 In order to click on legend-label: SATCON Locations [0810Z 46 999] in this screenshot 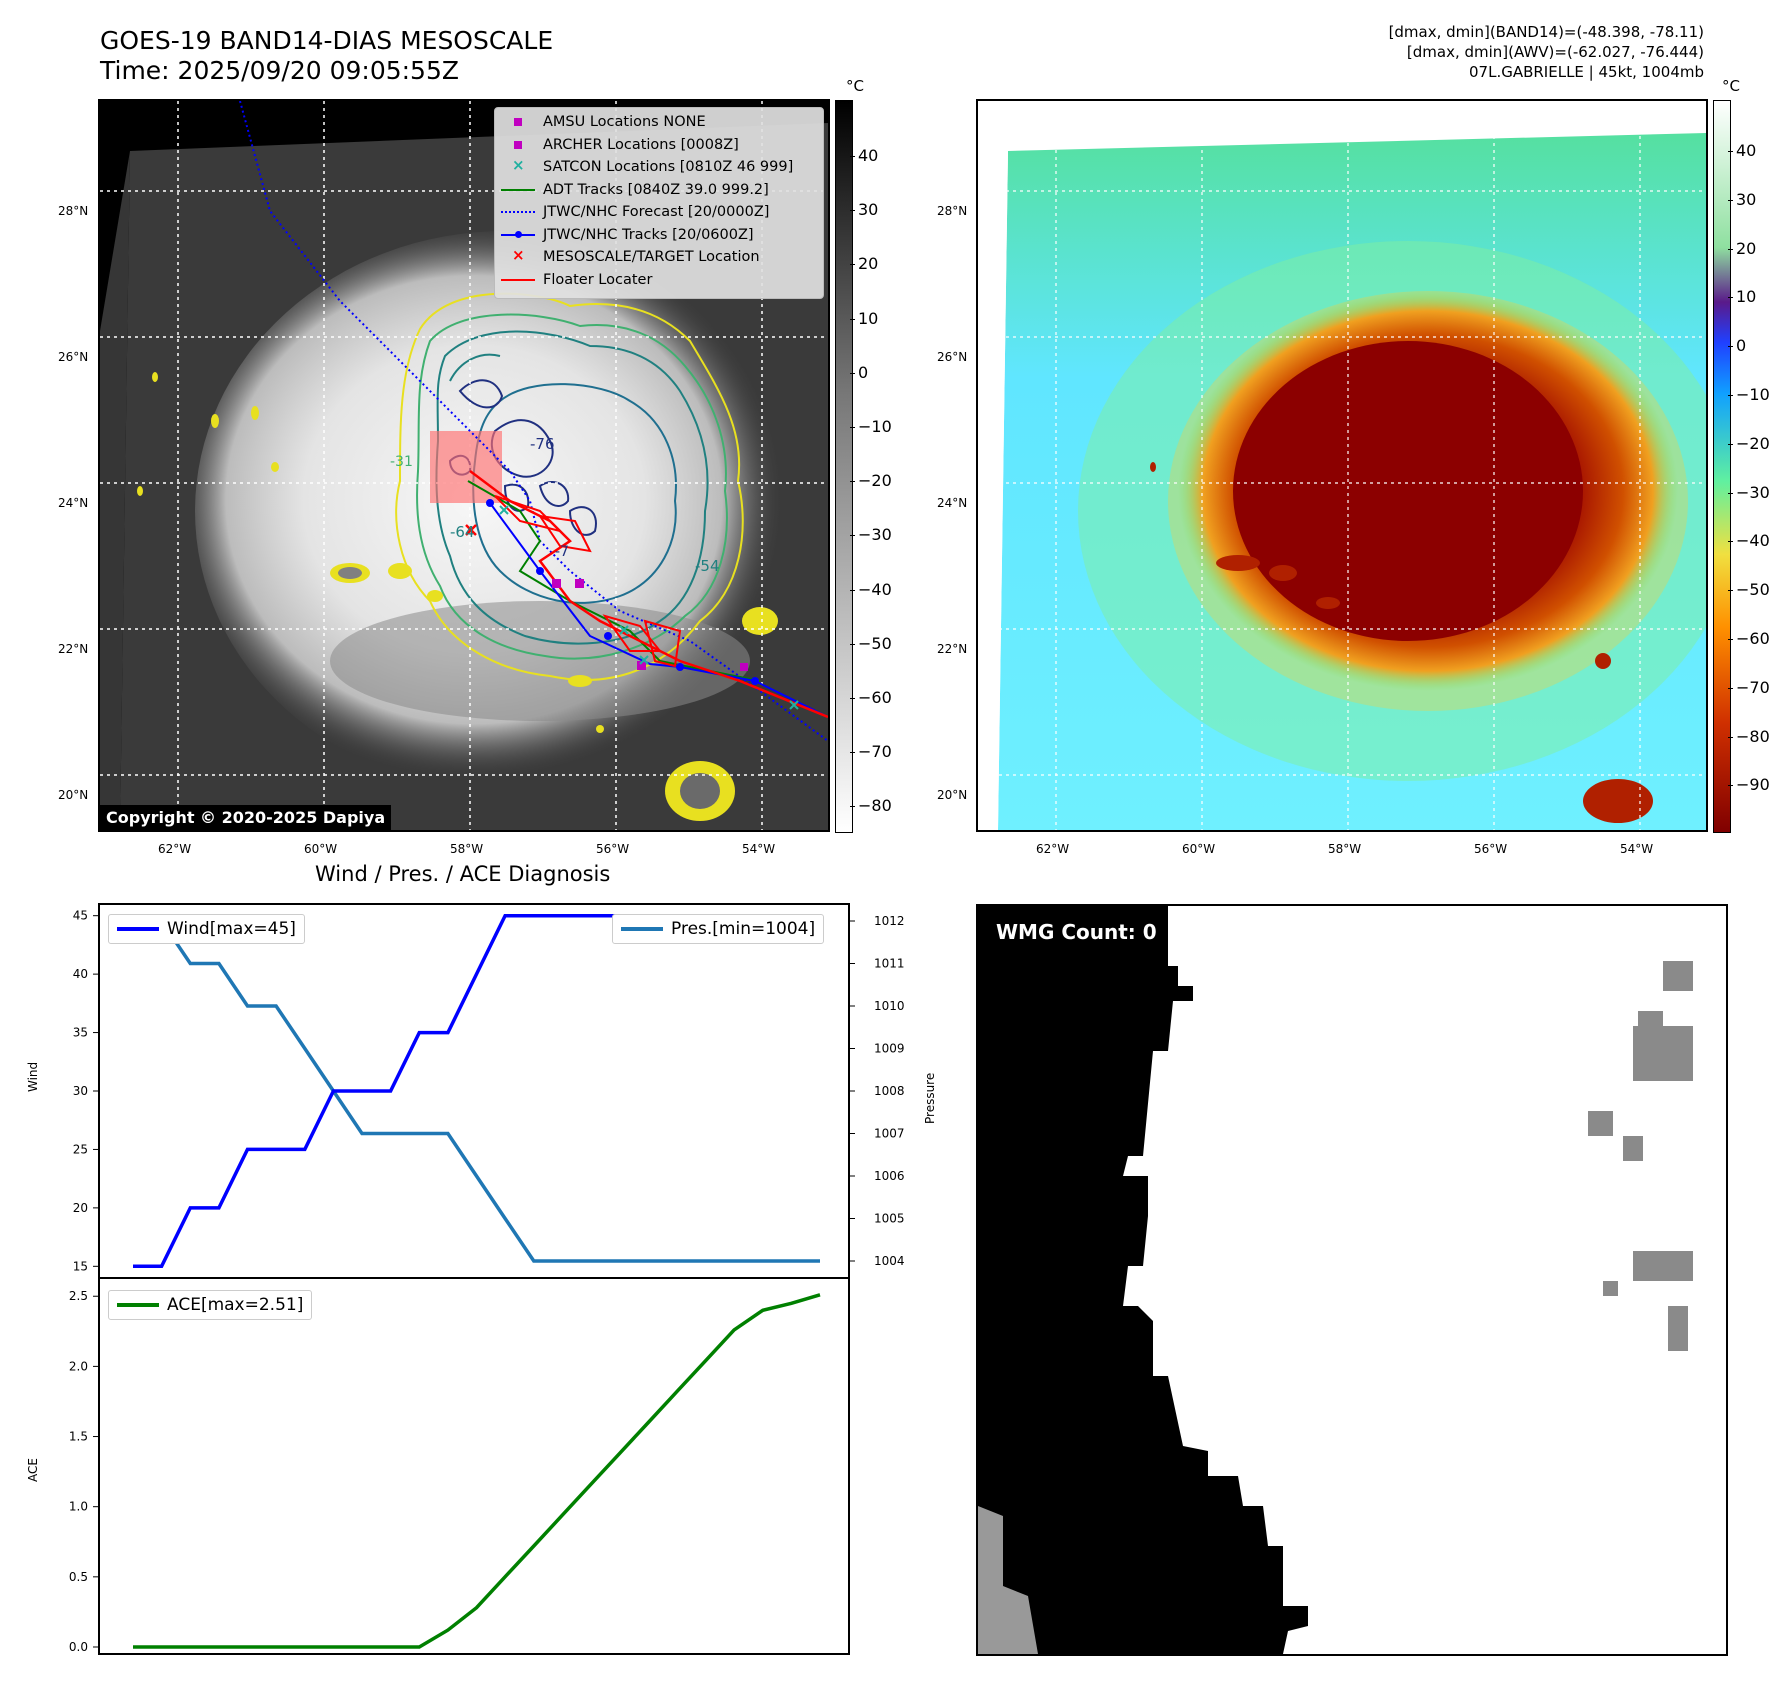, I will do `click(668, 167)`.